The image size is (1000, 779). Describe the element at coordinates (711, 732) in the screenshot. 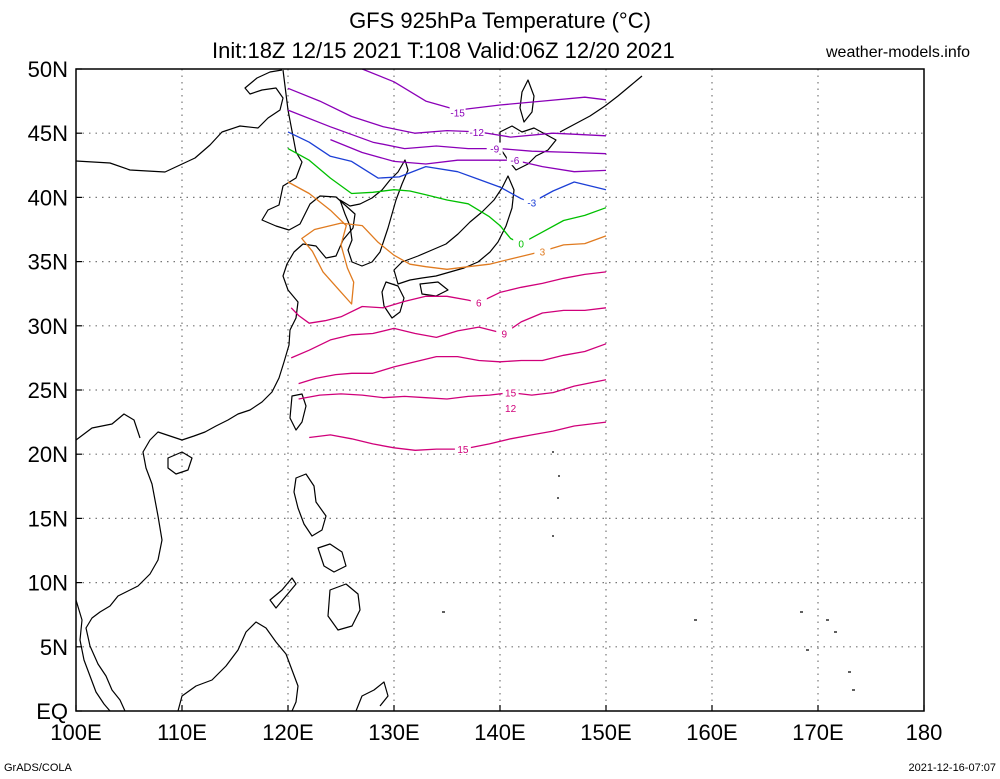

I see `x-tick-label: 160E` at that location.